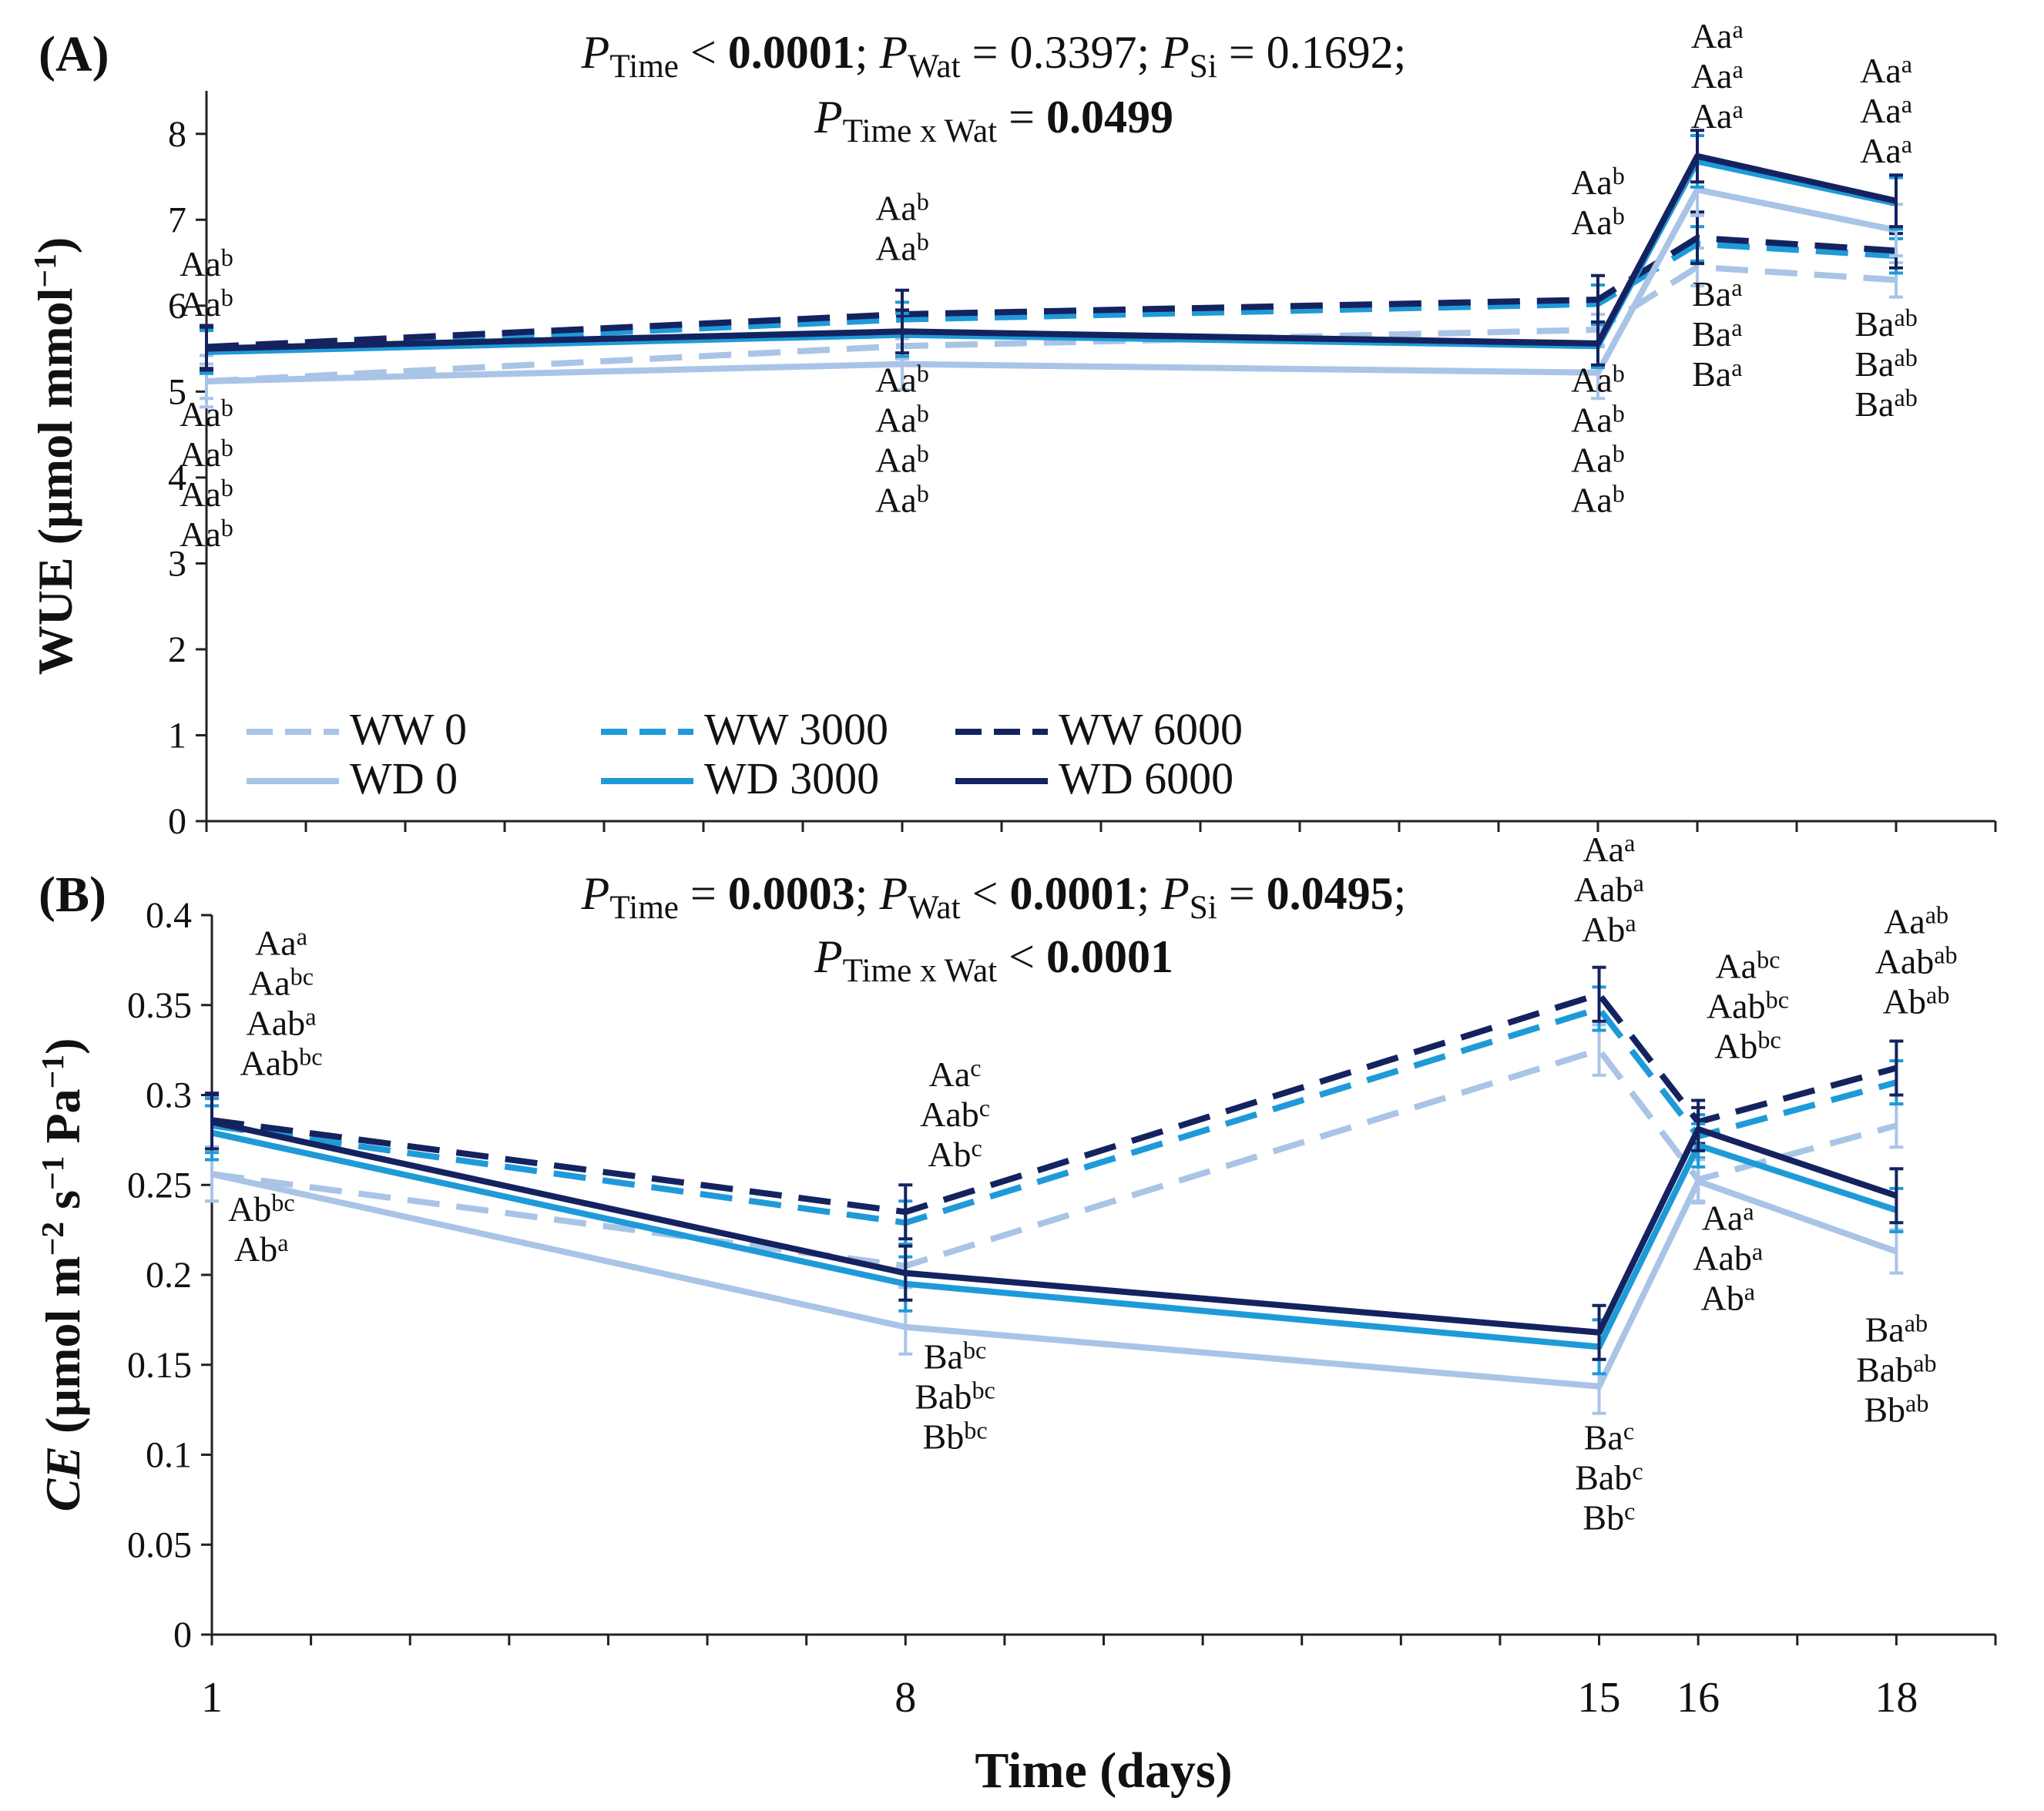 The width and height of the screenshot is (2044, 1811). I want to click on y-tick-label: 0.4, so click(169, 915).